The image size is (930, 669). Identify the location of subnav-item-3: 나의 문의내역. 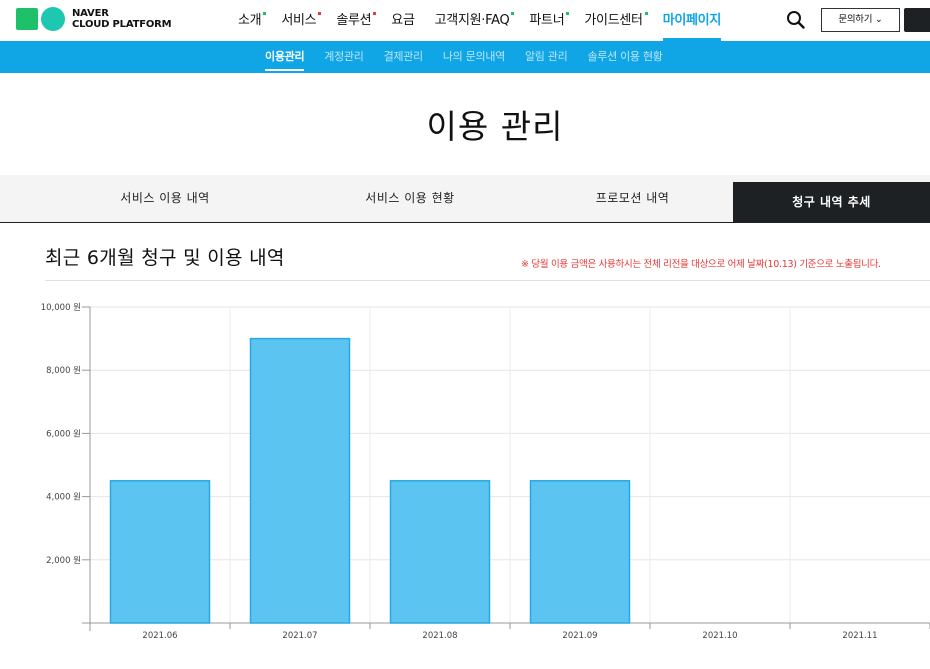
(473, 56).